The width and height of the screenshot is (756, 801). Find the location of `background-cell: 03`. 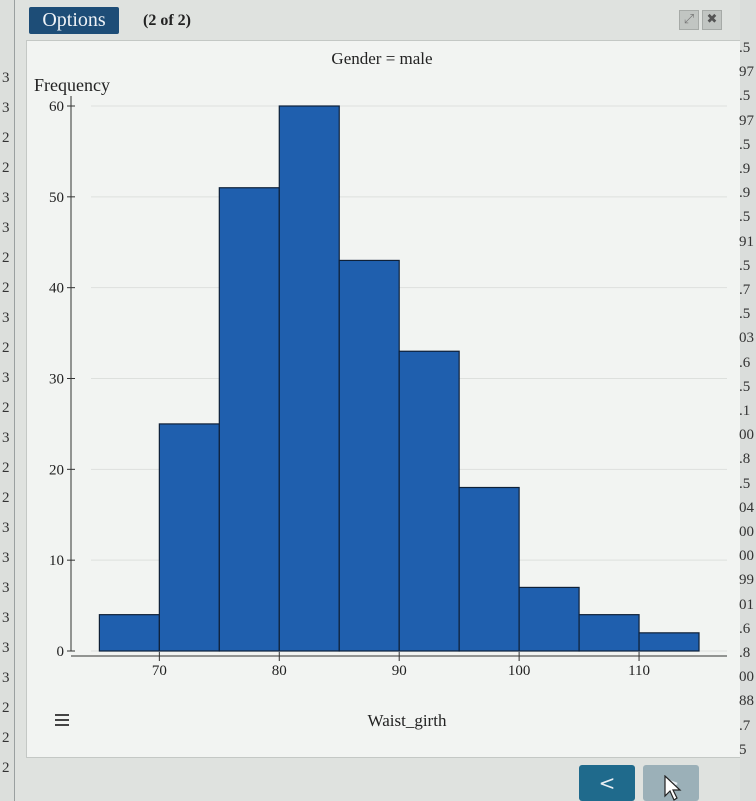

background-cell: 03 is located at coordinates (746, 338).